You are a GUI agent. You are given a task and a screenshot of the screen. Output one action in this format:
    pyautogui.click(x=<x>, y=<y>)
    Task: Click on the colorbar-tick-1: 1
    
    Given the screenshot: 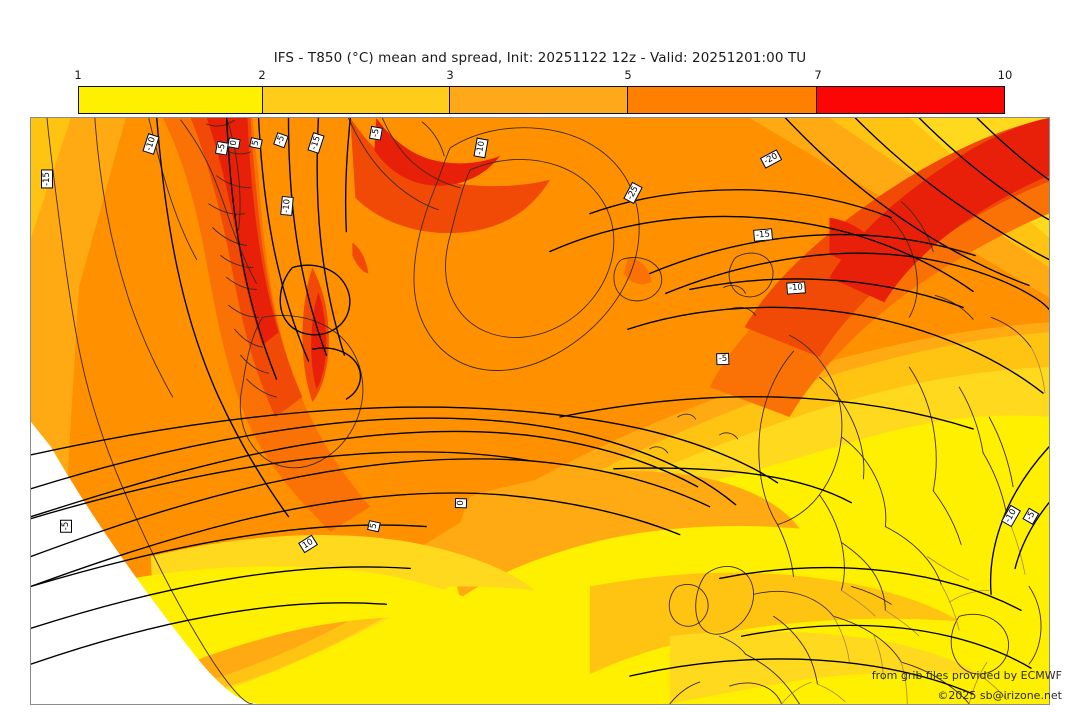 What is the action you would take?
    pyautogui.click(x=78, y=75)
    